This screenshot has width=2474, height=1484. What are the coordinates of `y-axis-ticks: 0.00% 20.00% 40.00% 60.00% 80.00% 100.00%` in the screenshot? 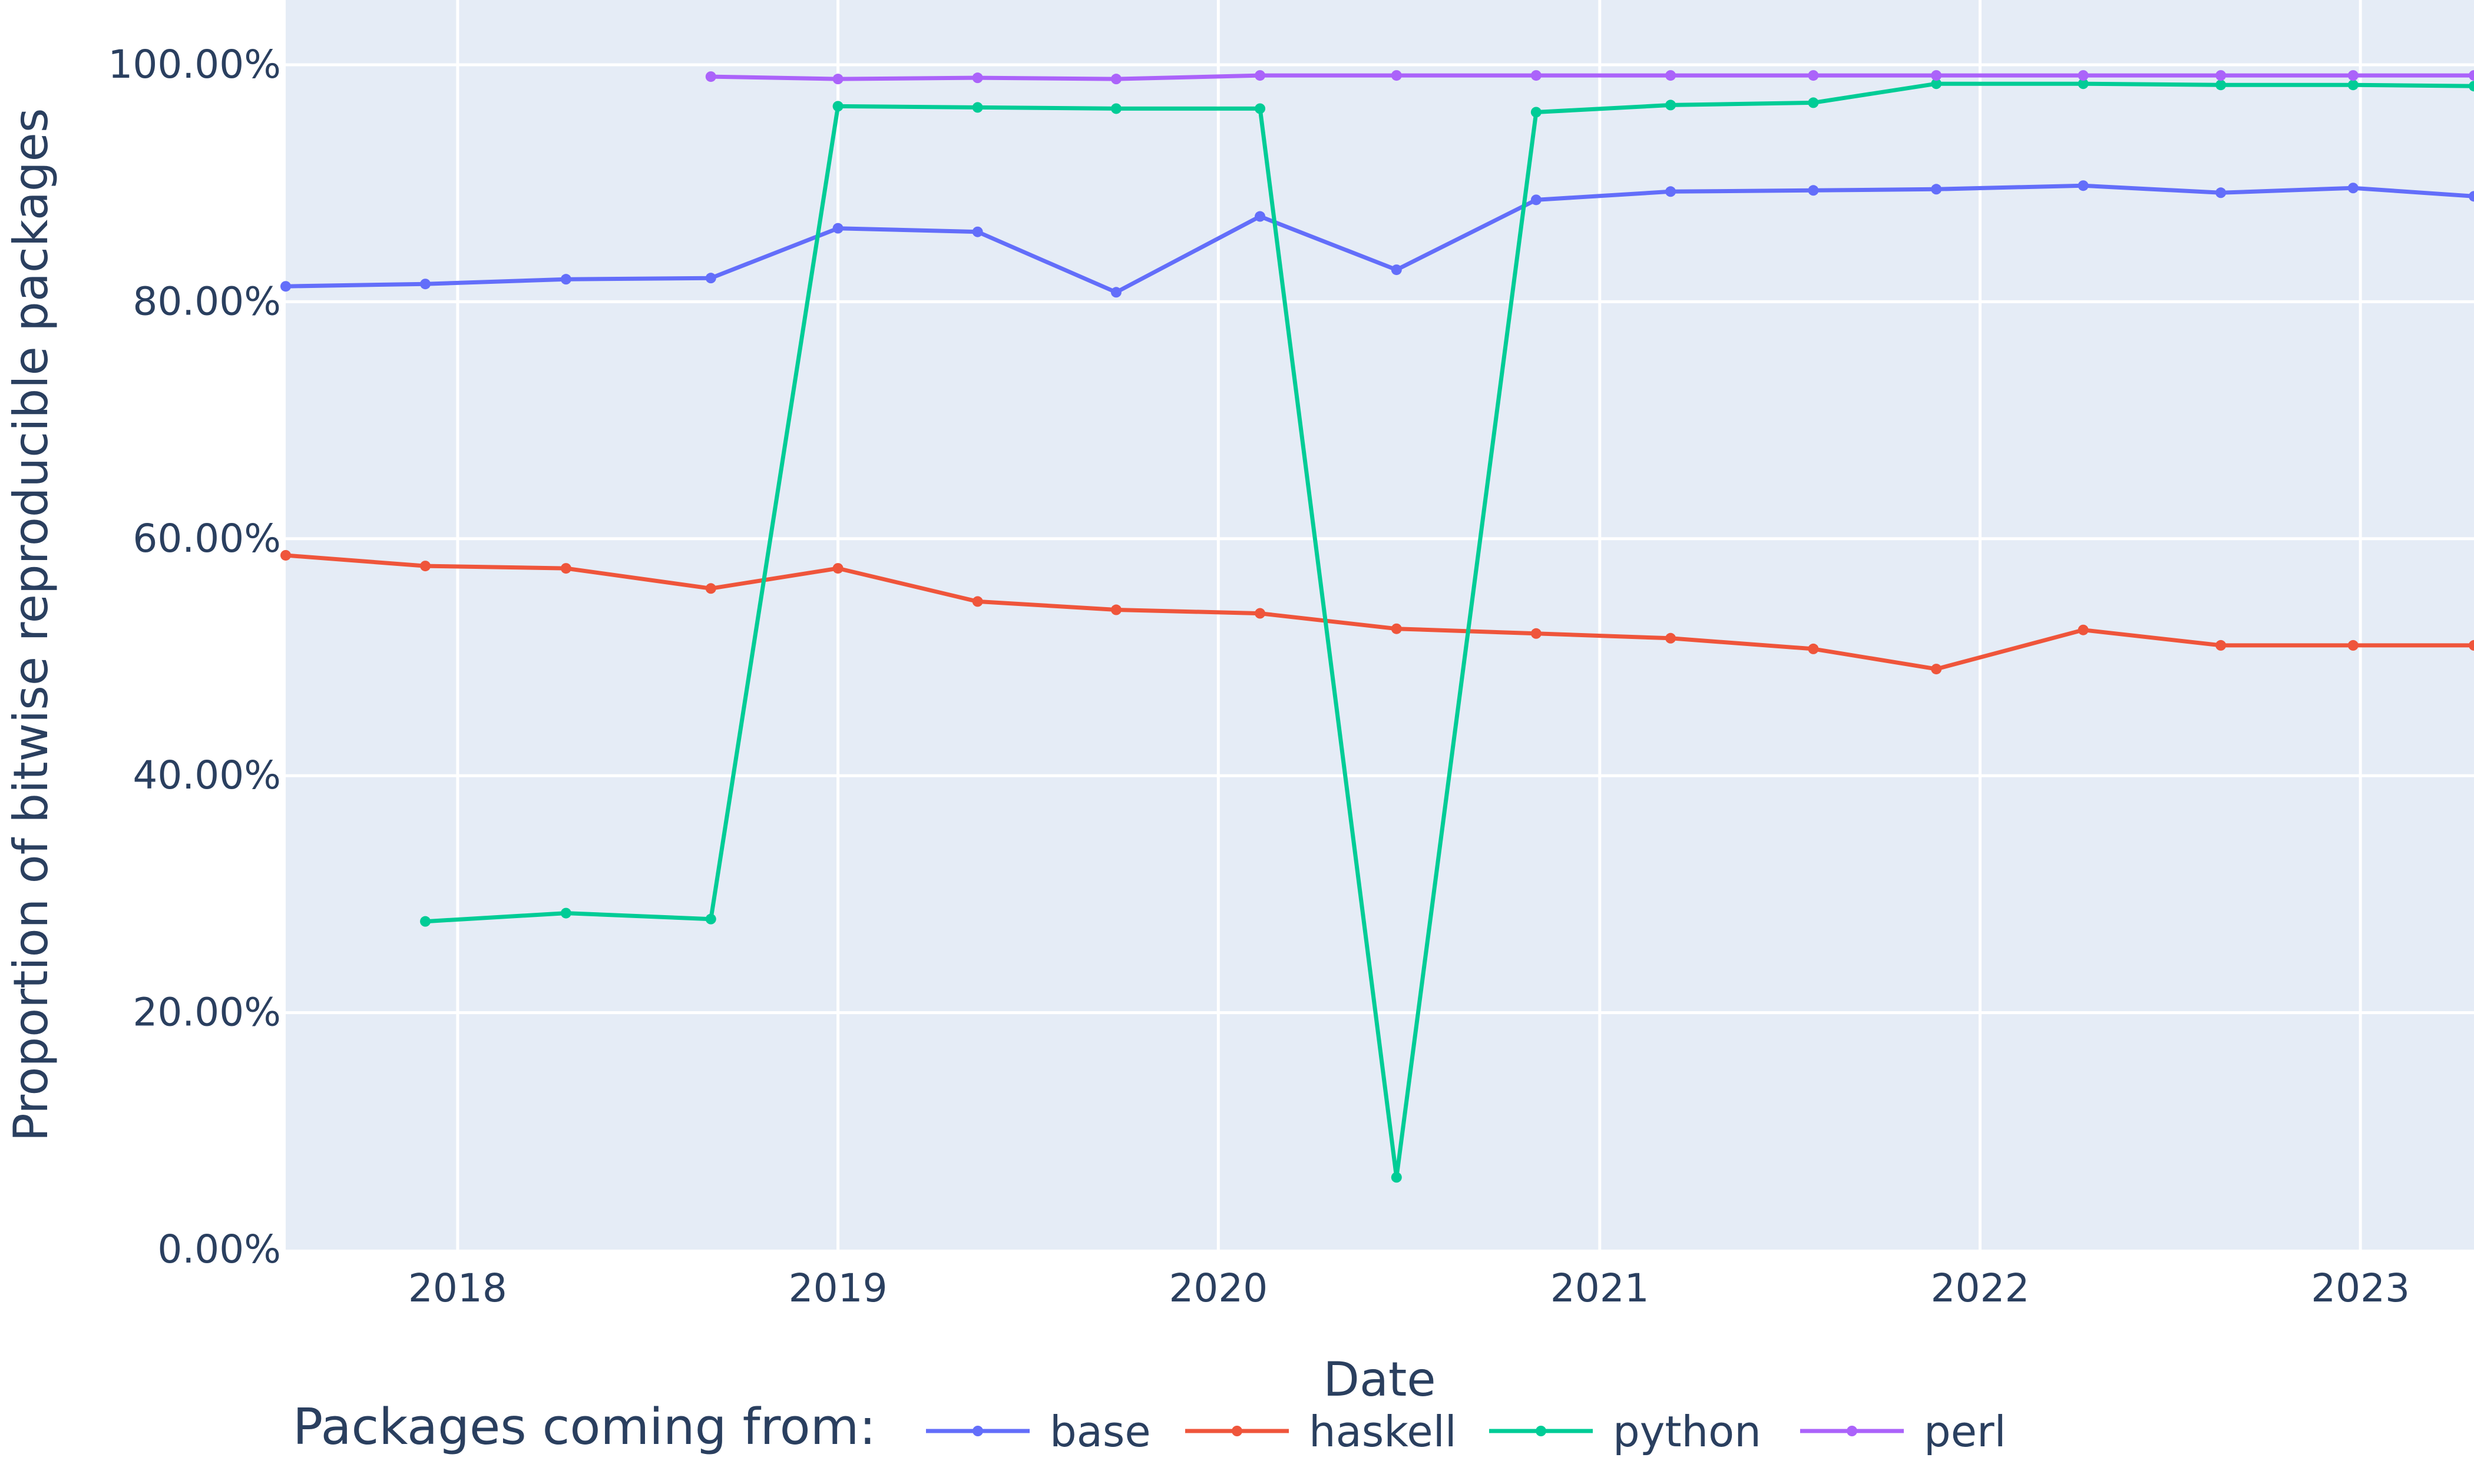 It's located at (194, 657).